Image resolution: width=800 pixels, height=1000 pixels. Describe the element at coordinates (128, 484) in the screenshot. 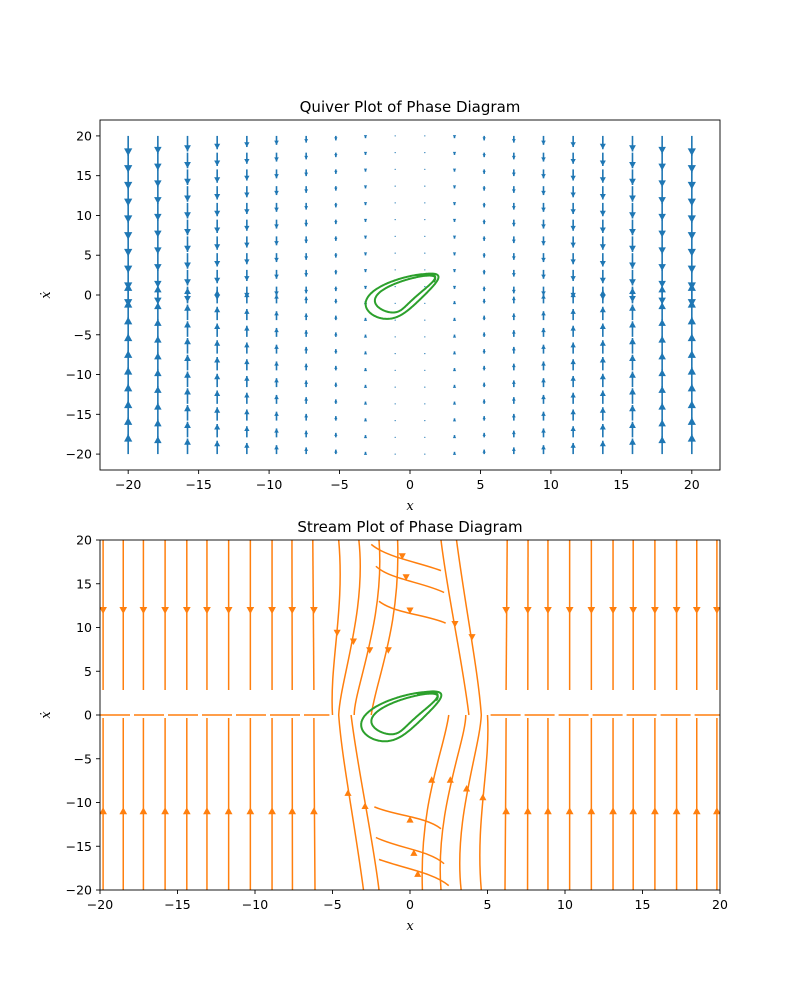

I see `quiver-x-tick-label: −20` at that location.